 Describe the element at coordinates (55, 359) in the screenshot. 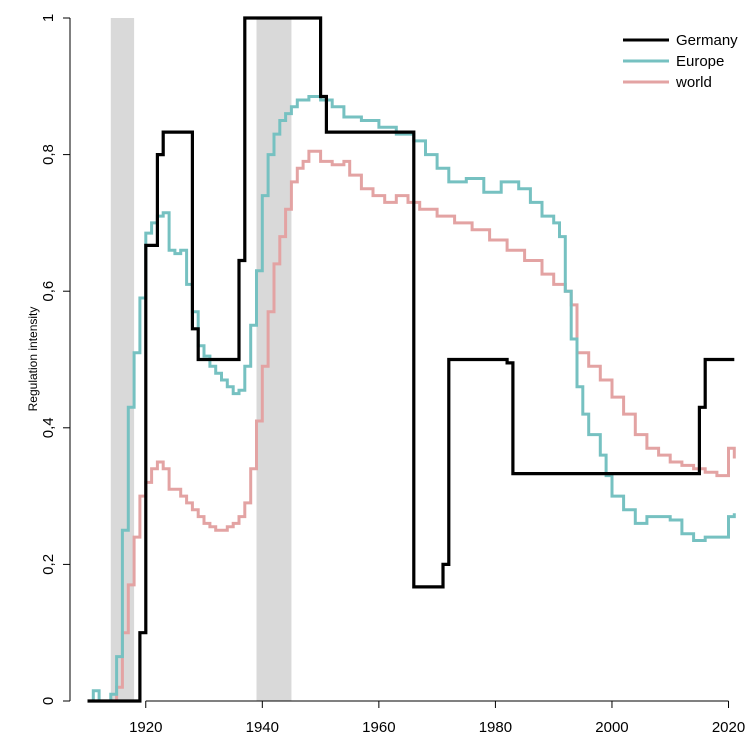

I see `y-axis: 0 0,2 0,4 0,6 0,8 1` at that location.